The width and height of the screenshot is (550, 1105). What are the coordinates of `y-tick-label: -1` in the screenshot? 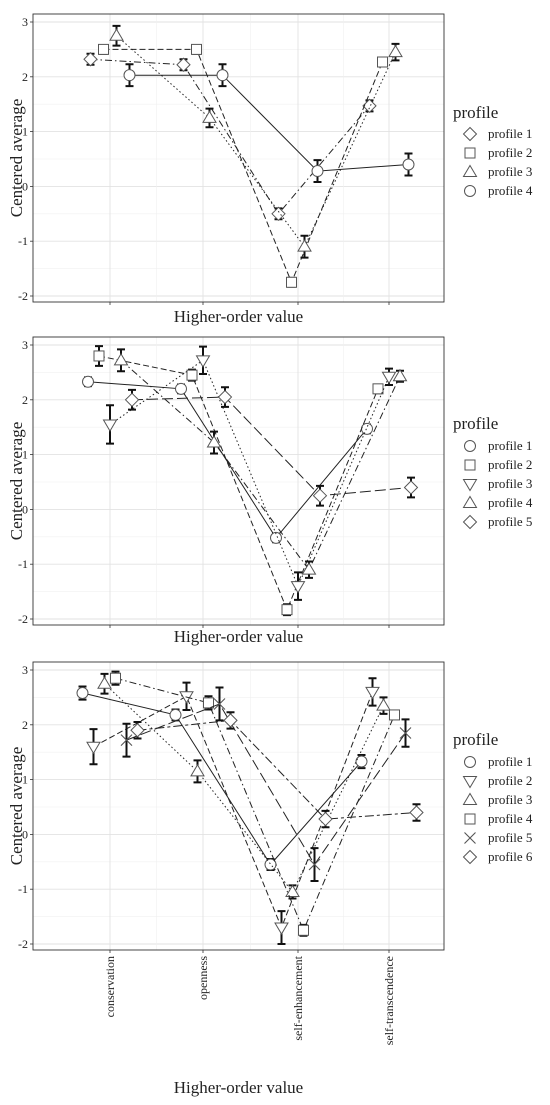 It's located at (23, 564).